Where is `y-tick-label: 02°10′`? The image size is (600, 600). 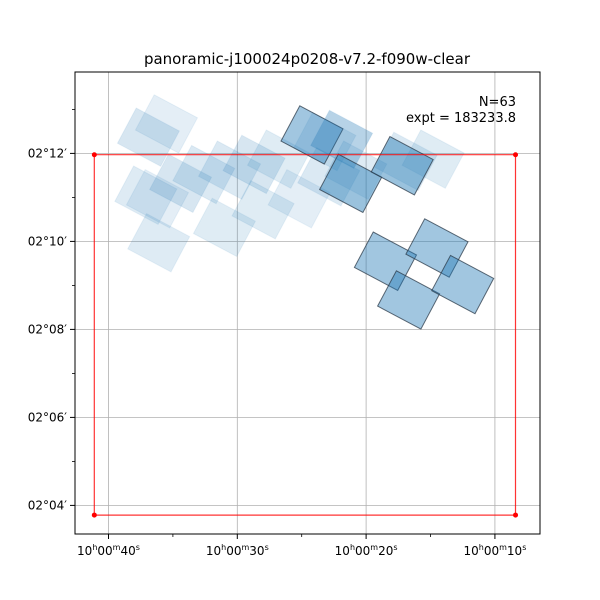
y-tick-label: 02°10′ is located at coordinates (48, 241).